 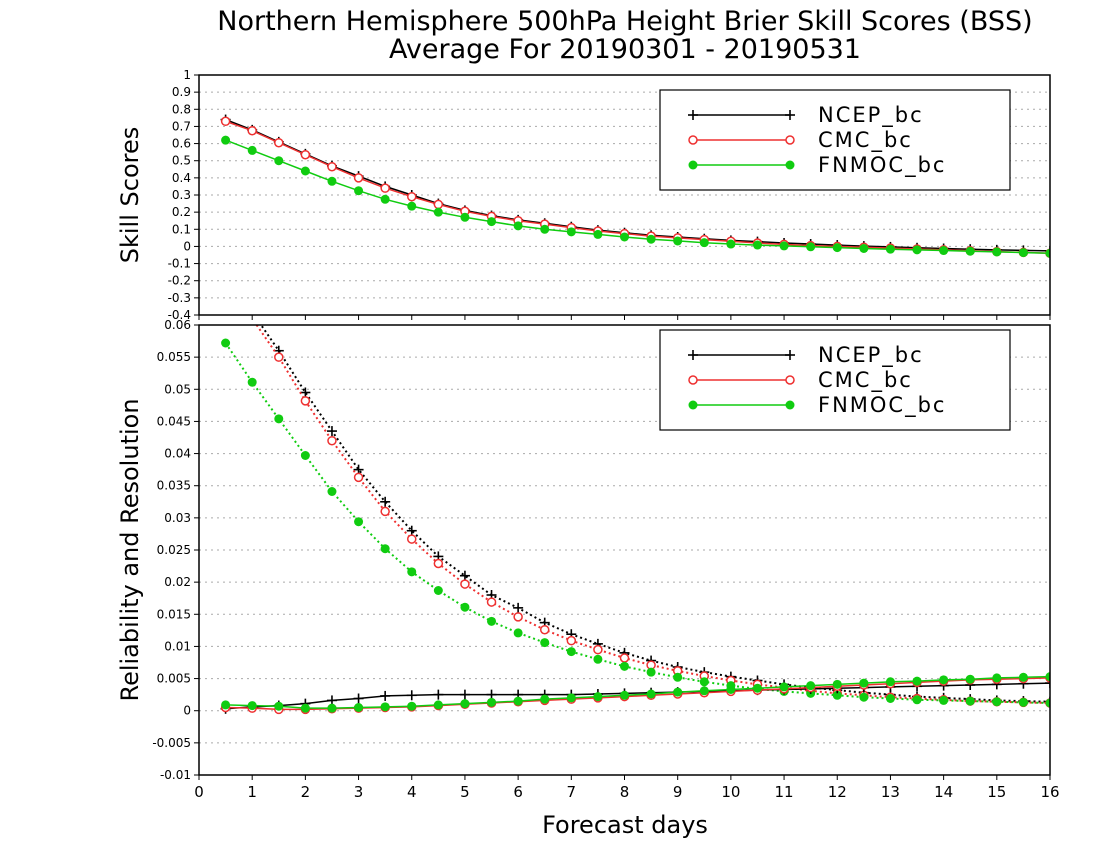 I want to click on legend-label: CMC_bc, so click(x=865, y=140).